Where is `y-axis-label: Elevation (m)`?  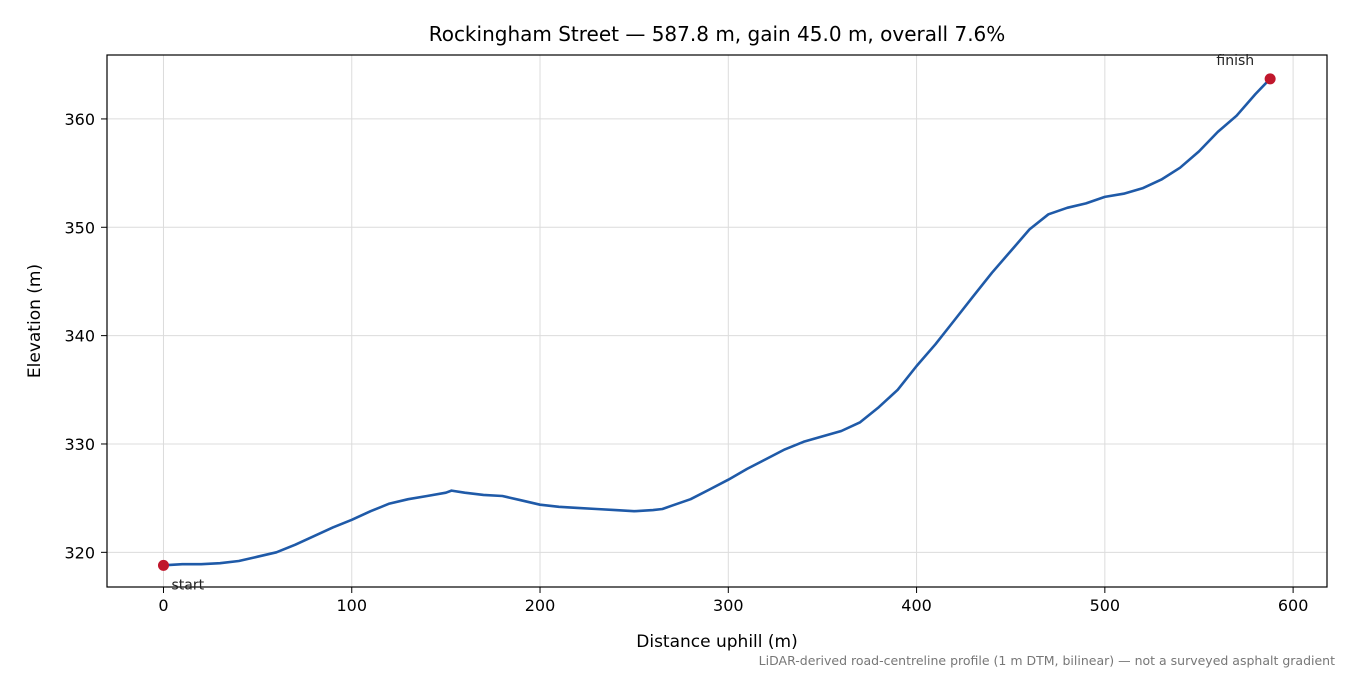
y-axis-label: Elevation (m) is located at coordinates (35, 321).